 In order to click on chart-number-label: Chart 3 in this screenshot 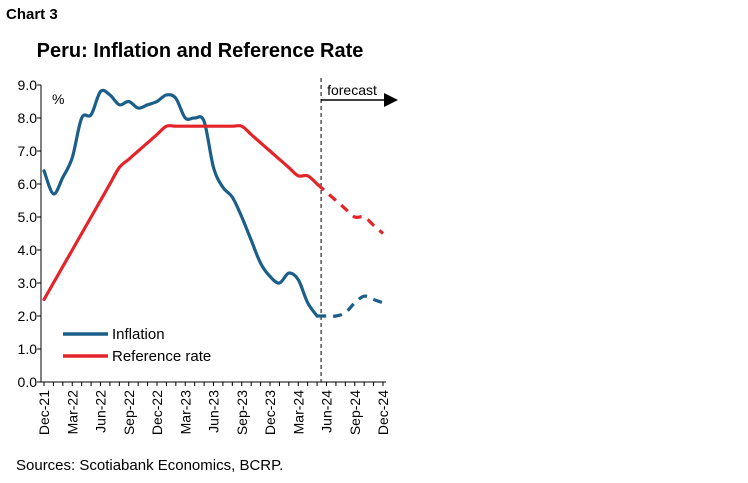, I will do `click(32, 14)`.